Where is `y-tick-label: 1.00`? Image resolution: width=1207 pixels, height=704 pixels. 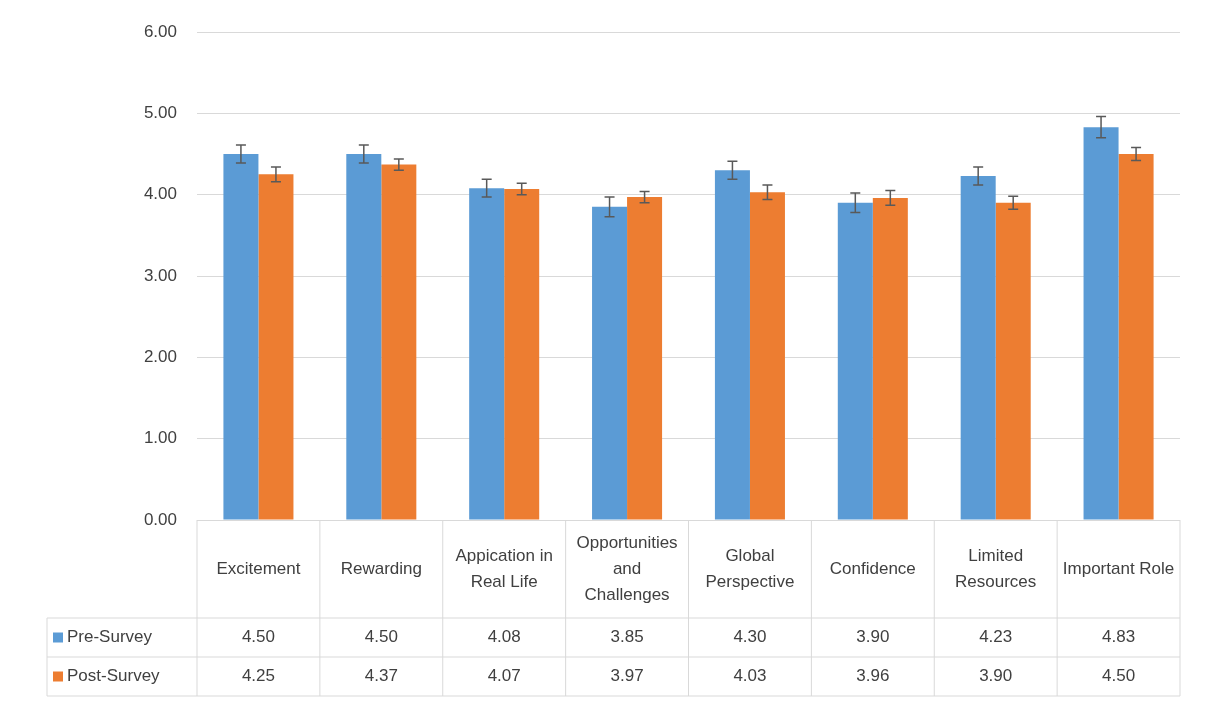 y-tick-label: 1.00 is located at coordinates (160, 438).